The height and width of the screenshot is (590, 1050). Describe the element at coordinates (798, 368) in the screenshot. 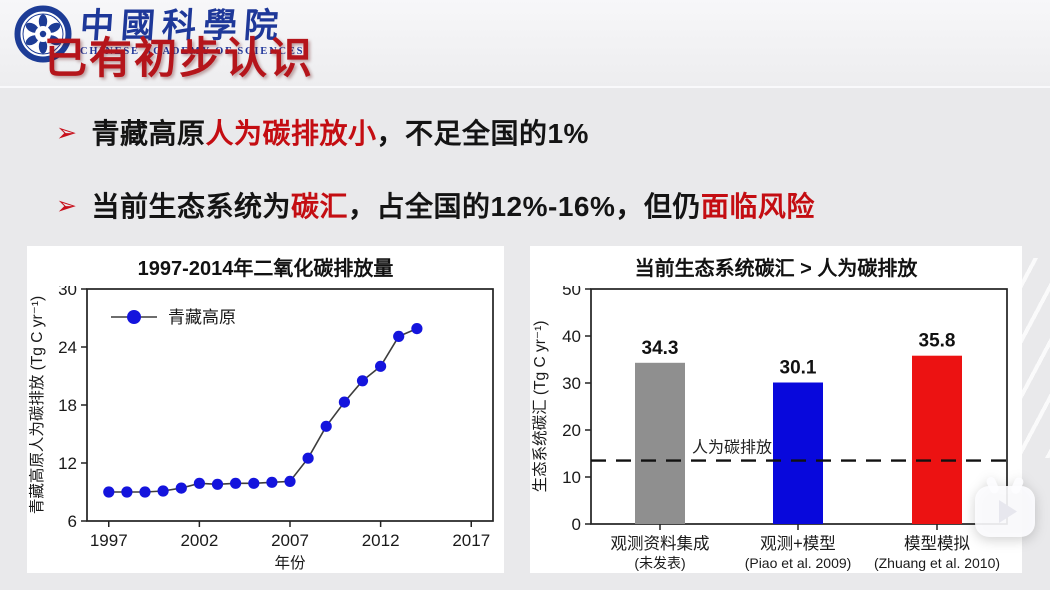

I see `bar-value-label: 30.1` at that location.